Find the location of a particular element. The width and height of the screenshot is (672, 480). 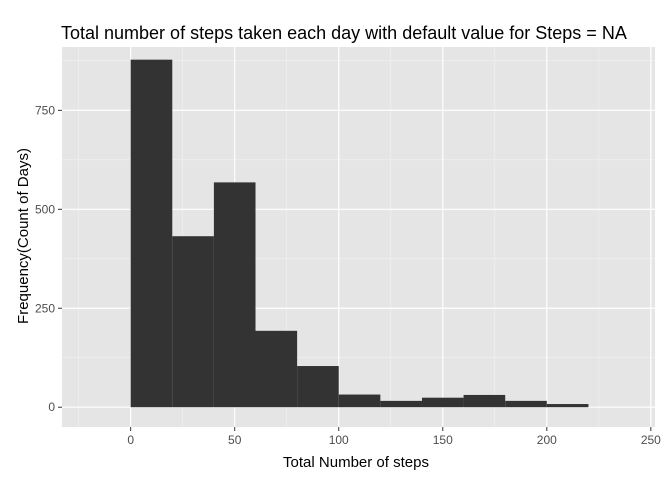

x-tick-label: 0 is located at coordinates (130, 440).